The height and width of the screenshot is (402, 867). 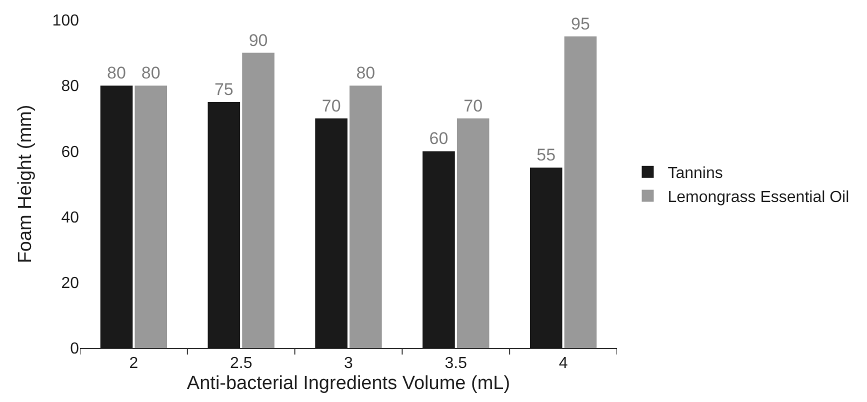 What do you see at coordinates (695, 173) in the screenshot?
I see `legend-label: Tannins` at bounding box center [695, 173].